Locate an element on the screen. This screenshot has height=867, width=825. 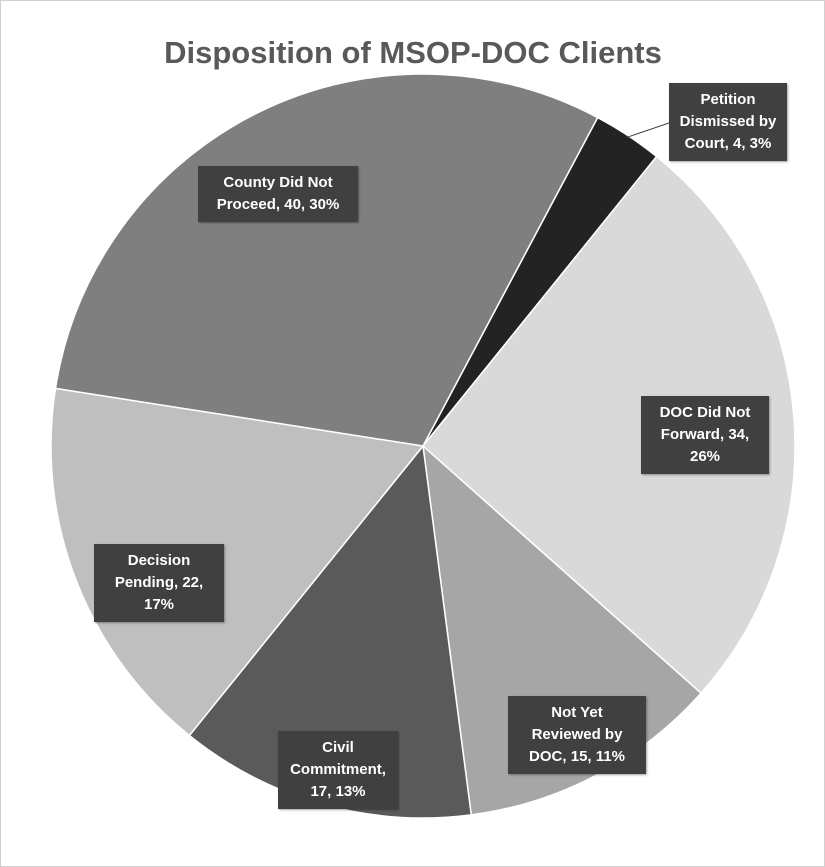
chart-title: Disposition of MSOP-DOC Clients is located at coordinates (413, 52).